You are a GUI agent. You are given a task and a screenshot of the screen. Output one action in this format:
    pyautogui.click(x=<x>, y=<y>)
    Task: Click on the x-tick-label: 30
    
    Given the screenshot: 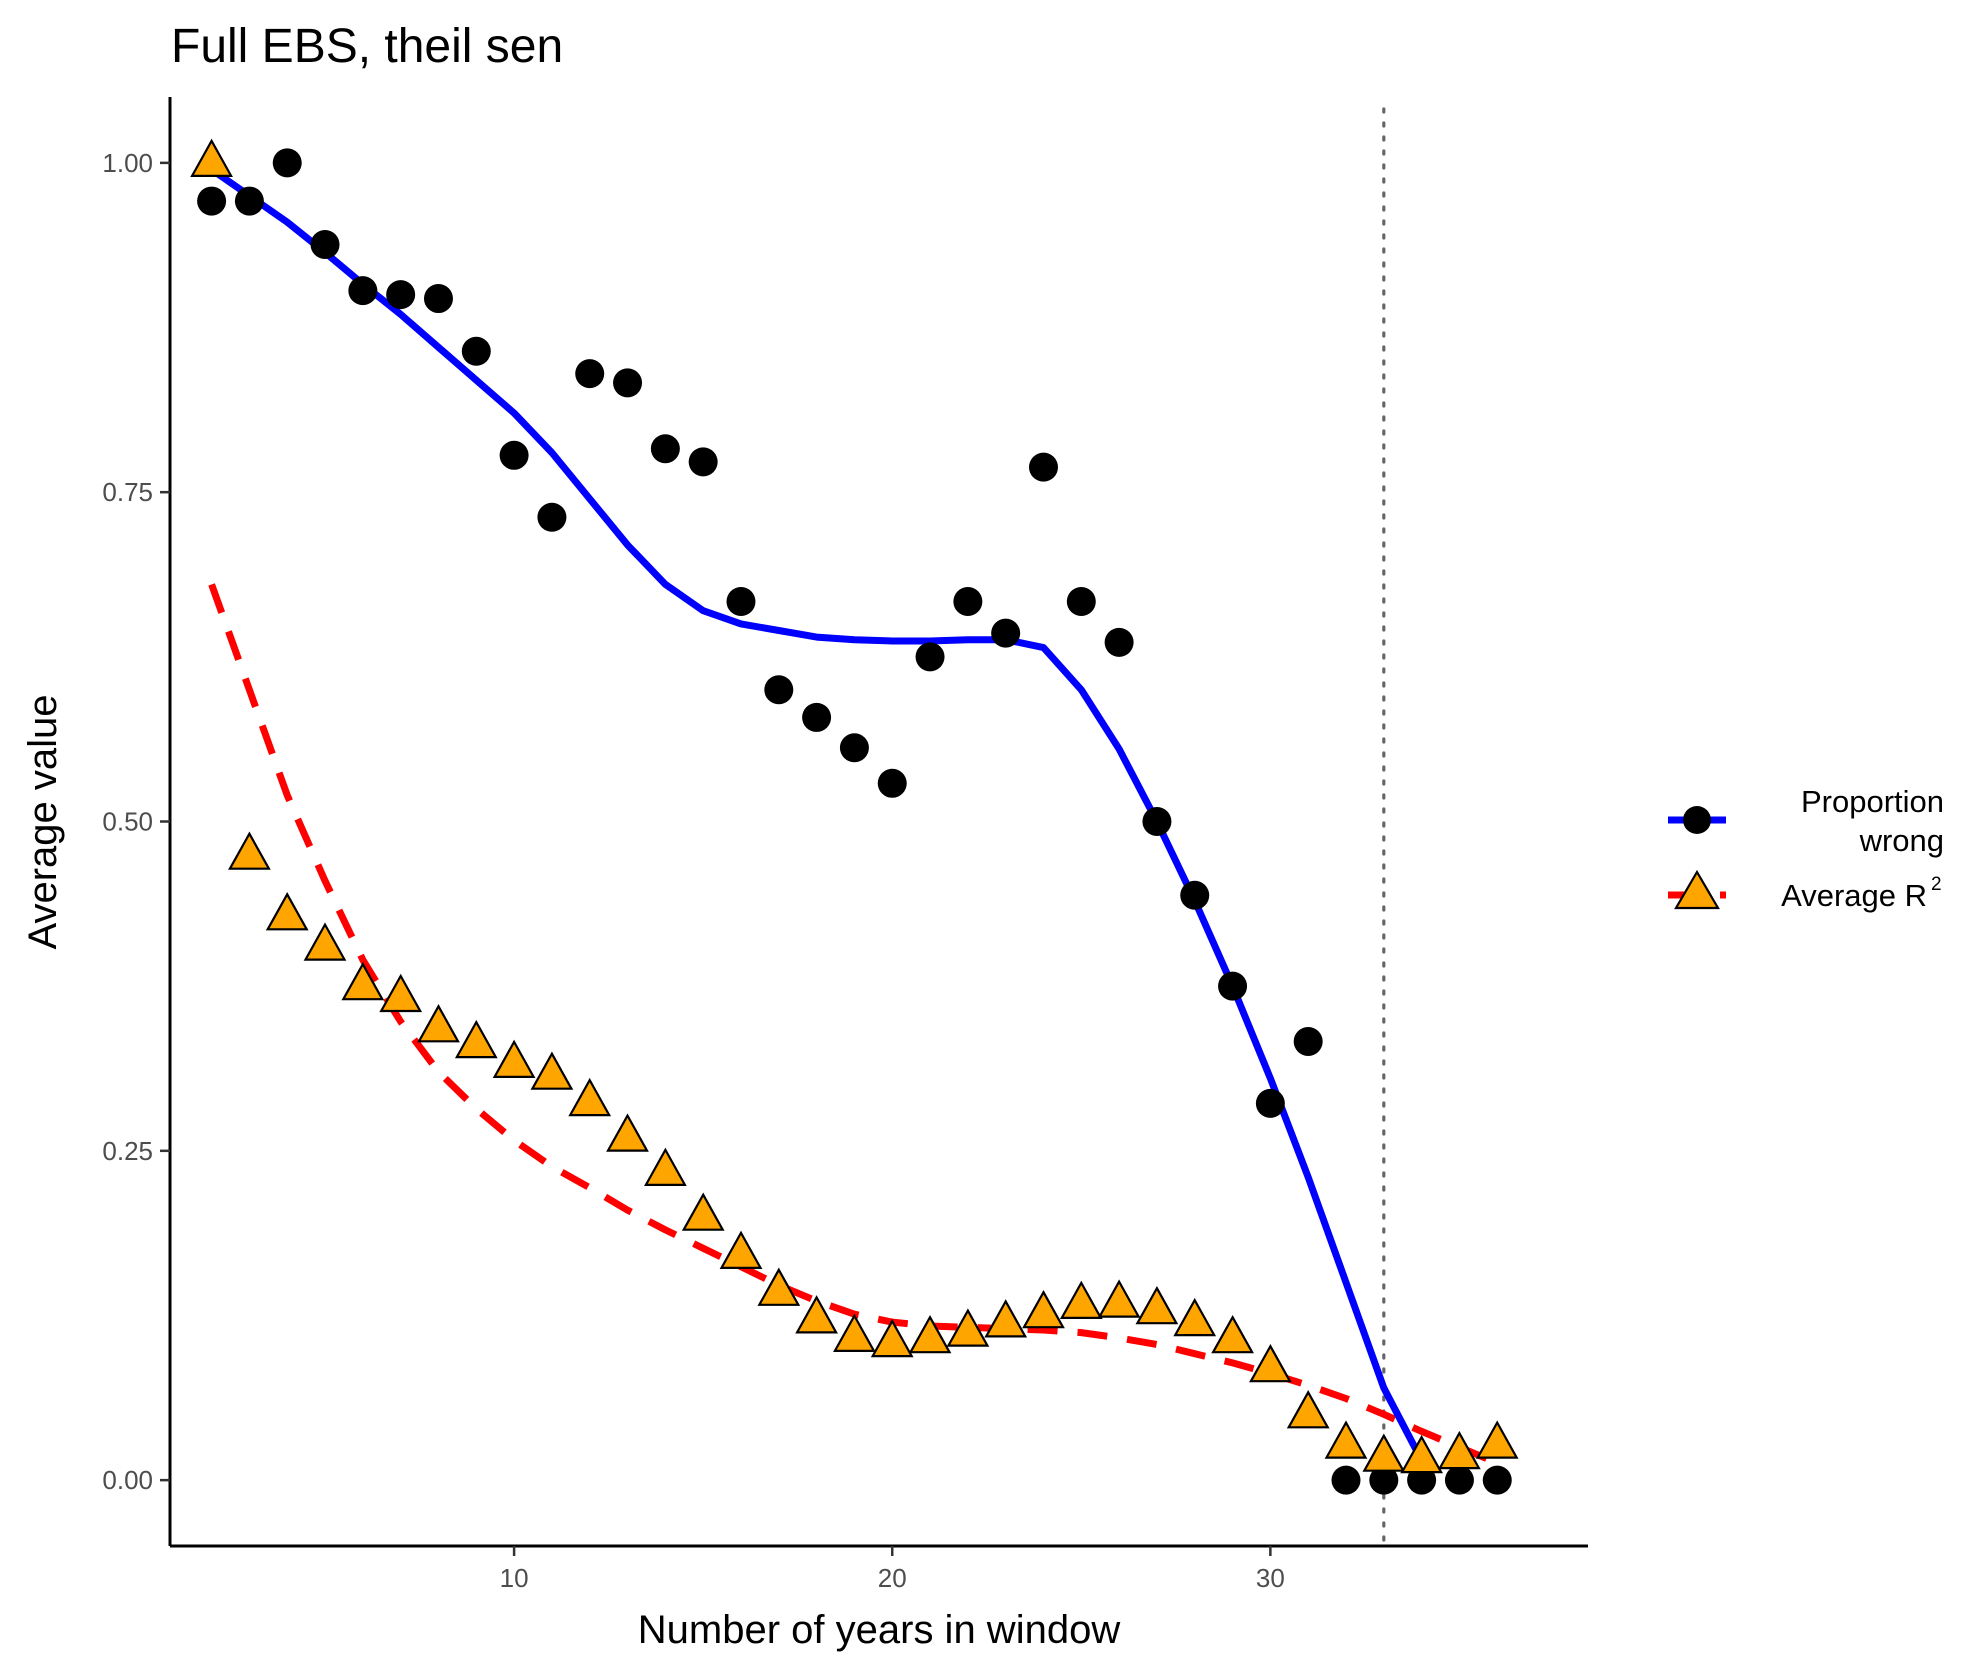 What is the action you would take?
    pyautogui.click(x=1270, y=1578)
    